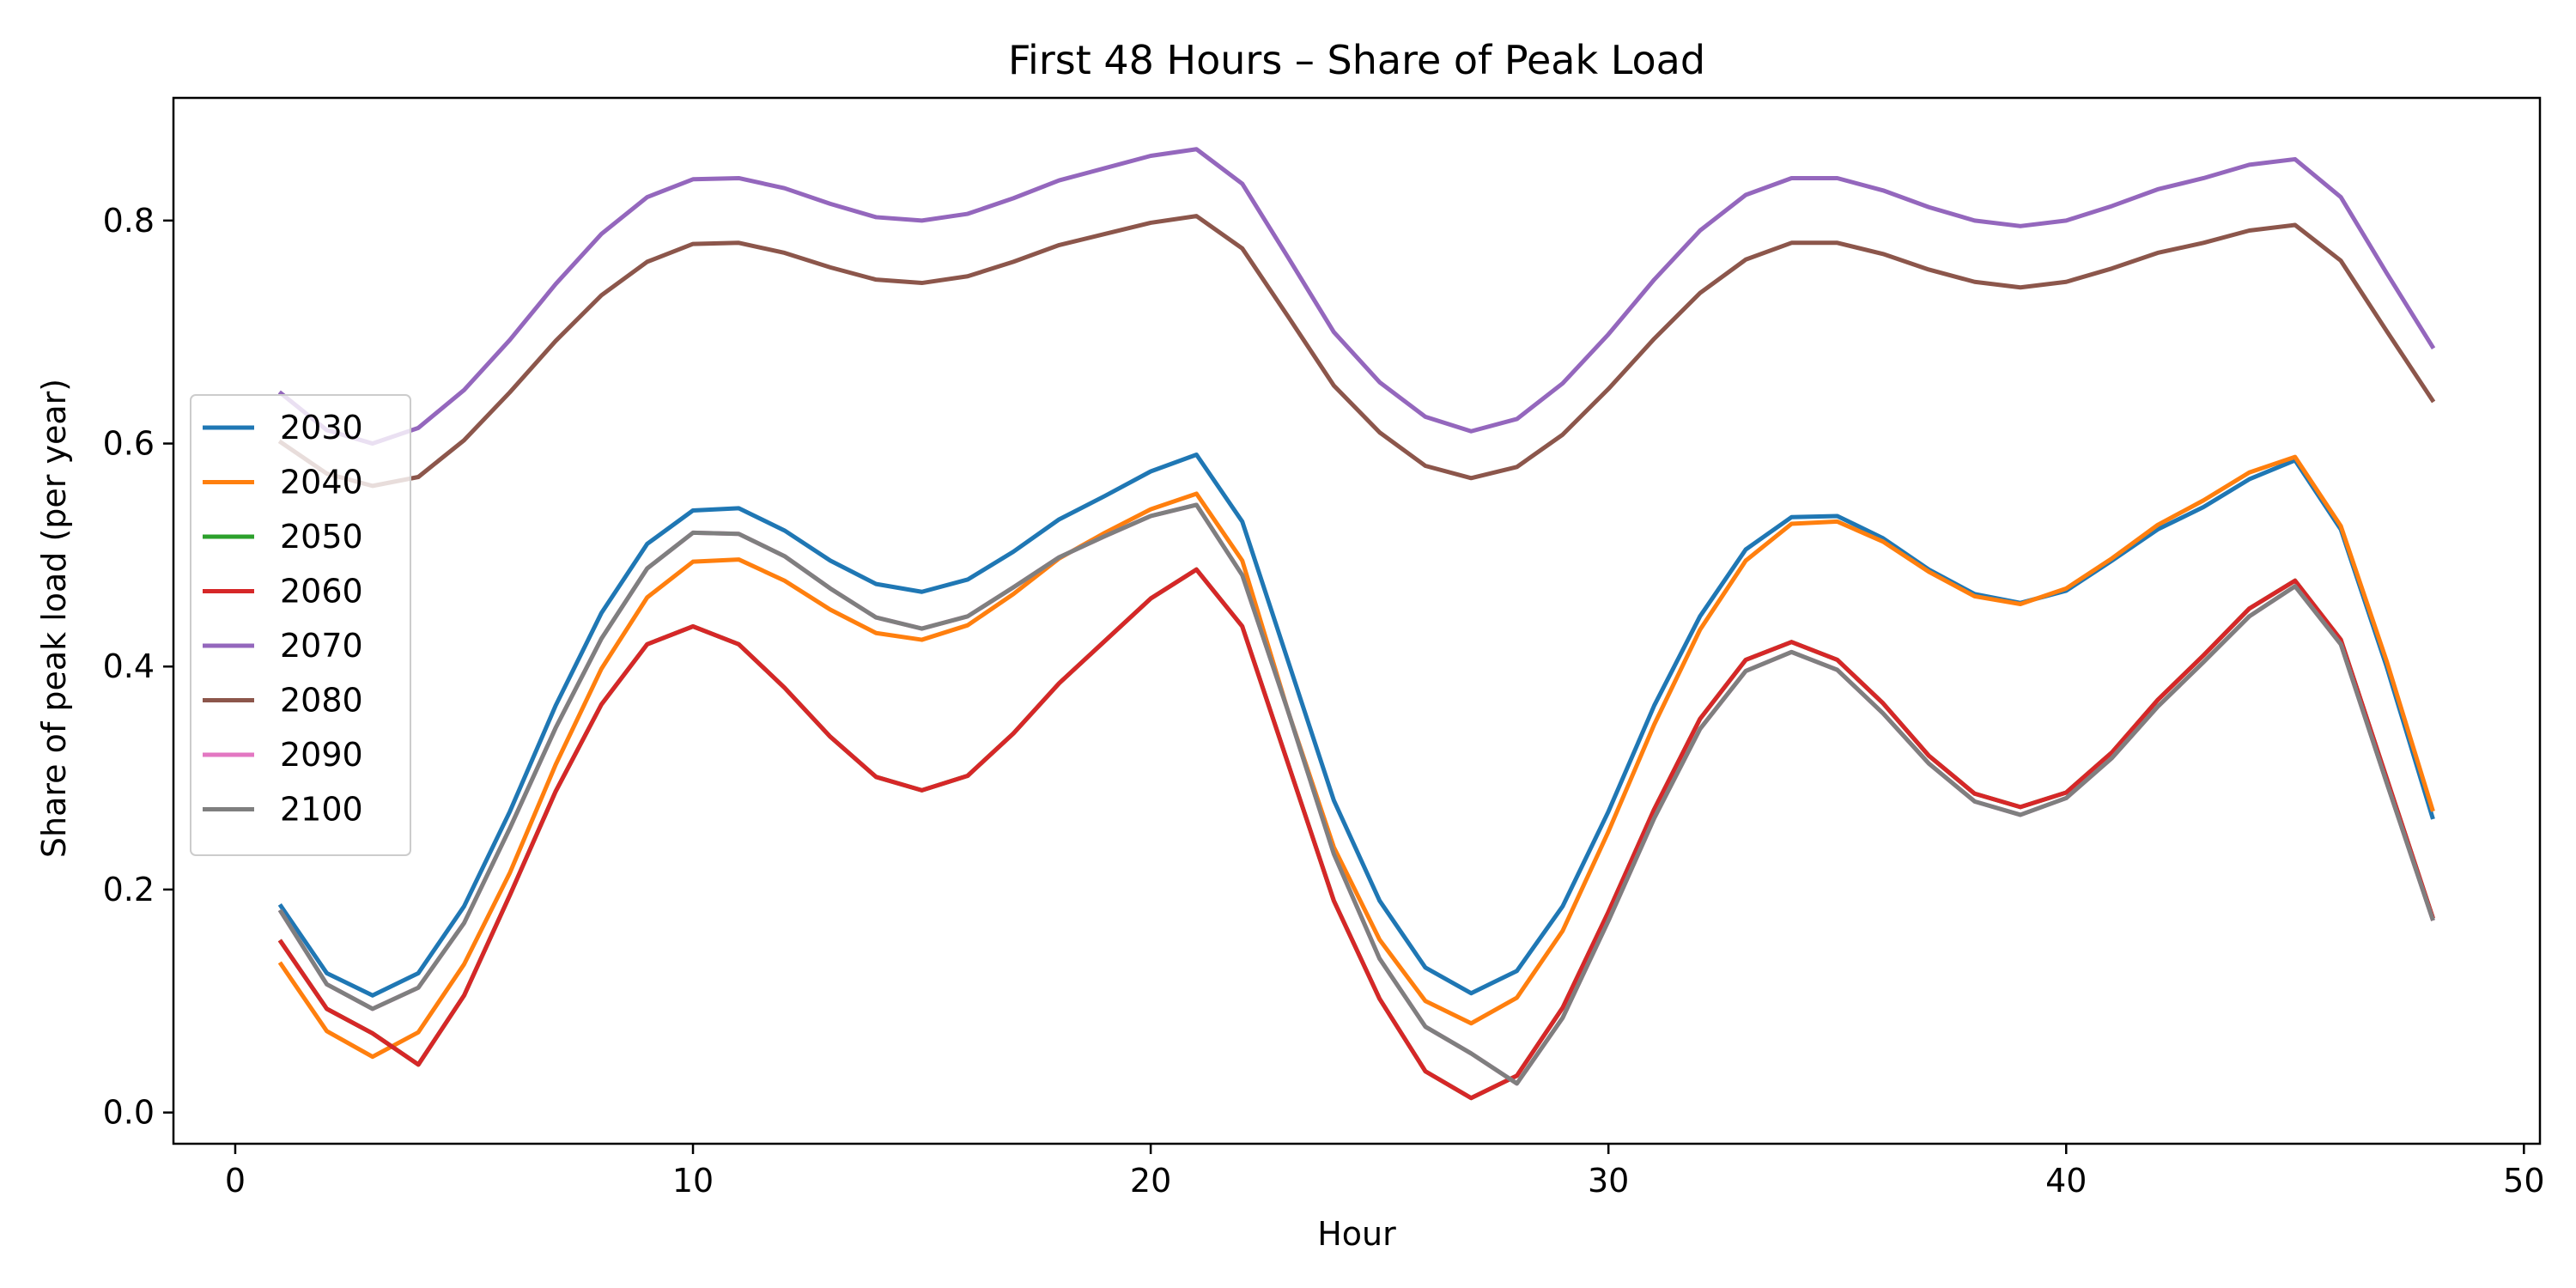  Describe the element at coordinates (322, 428) in the screenshot. I see `legend-label-2030: 2030` at that location.